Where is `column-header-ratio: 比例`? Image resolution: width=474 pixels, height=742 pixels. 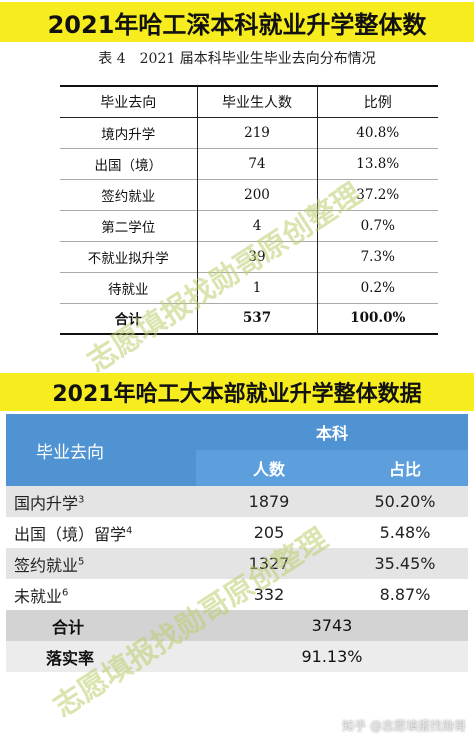
column-header-ratio: 比例 is located at coordinates (377, 101).